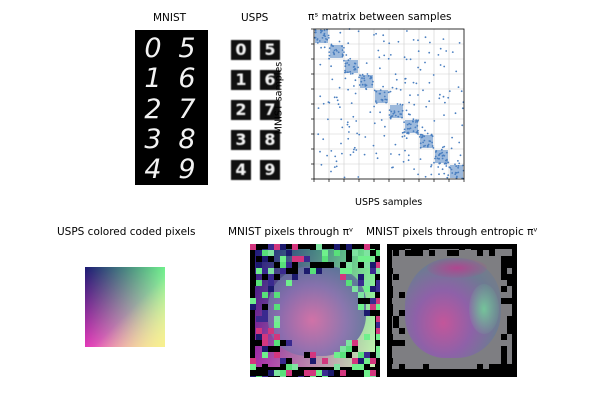 The image size is (600, 400). What do you see at coordinates (315, 310) in the screenshot?
I see `through-pixel-noise` at bounding box center [315, 310].